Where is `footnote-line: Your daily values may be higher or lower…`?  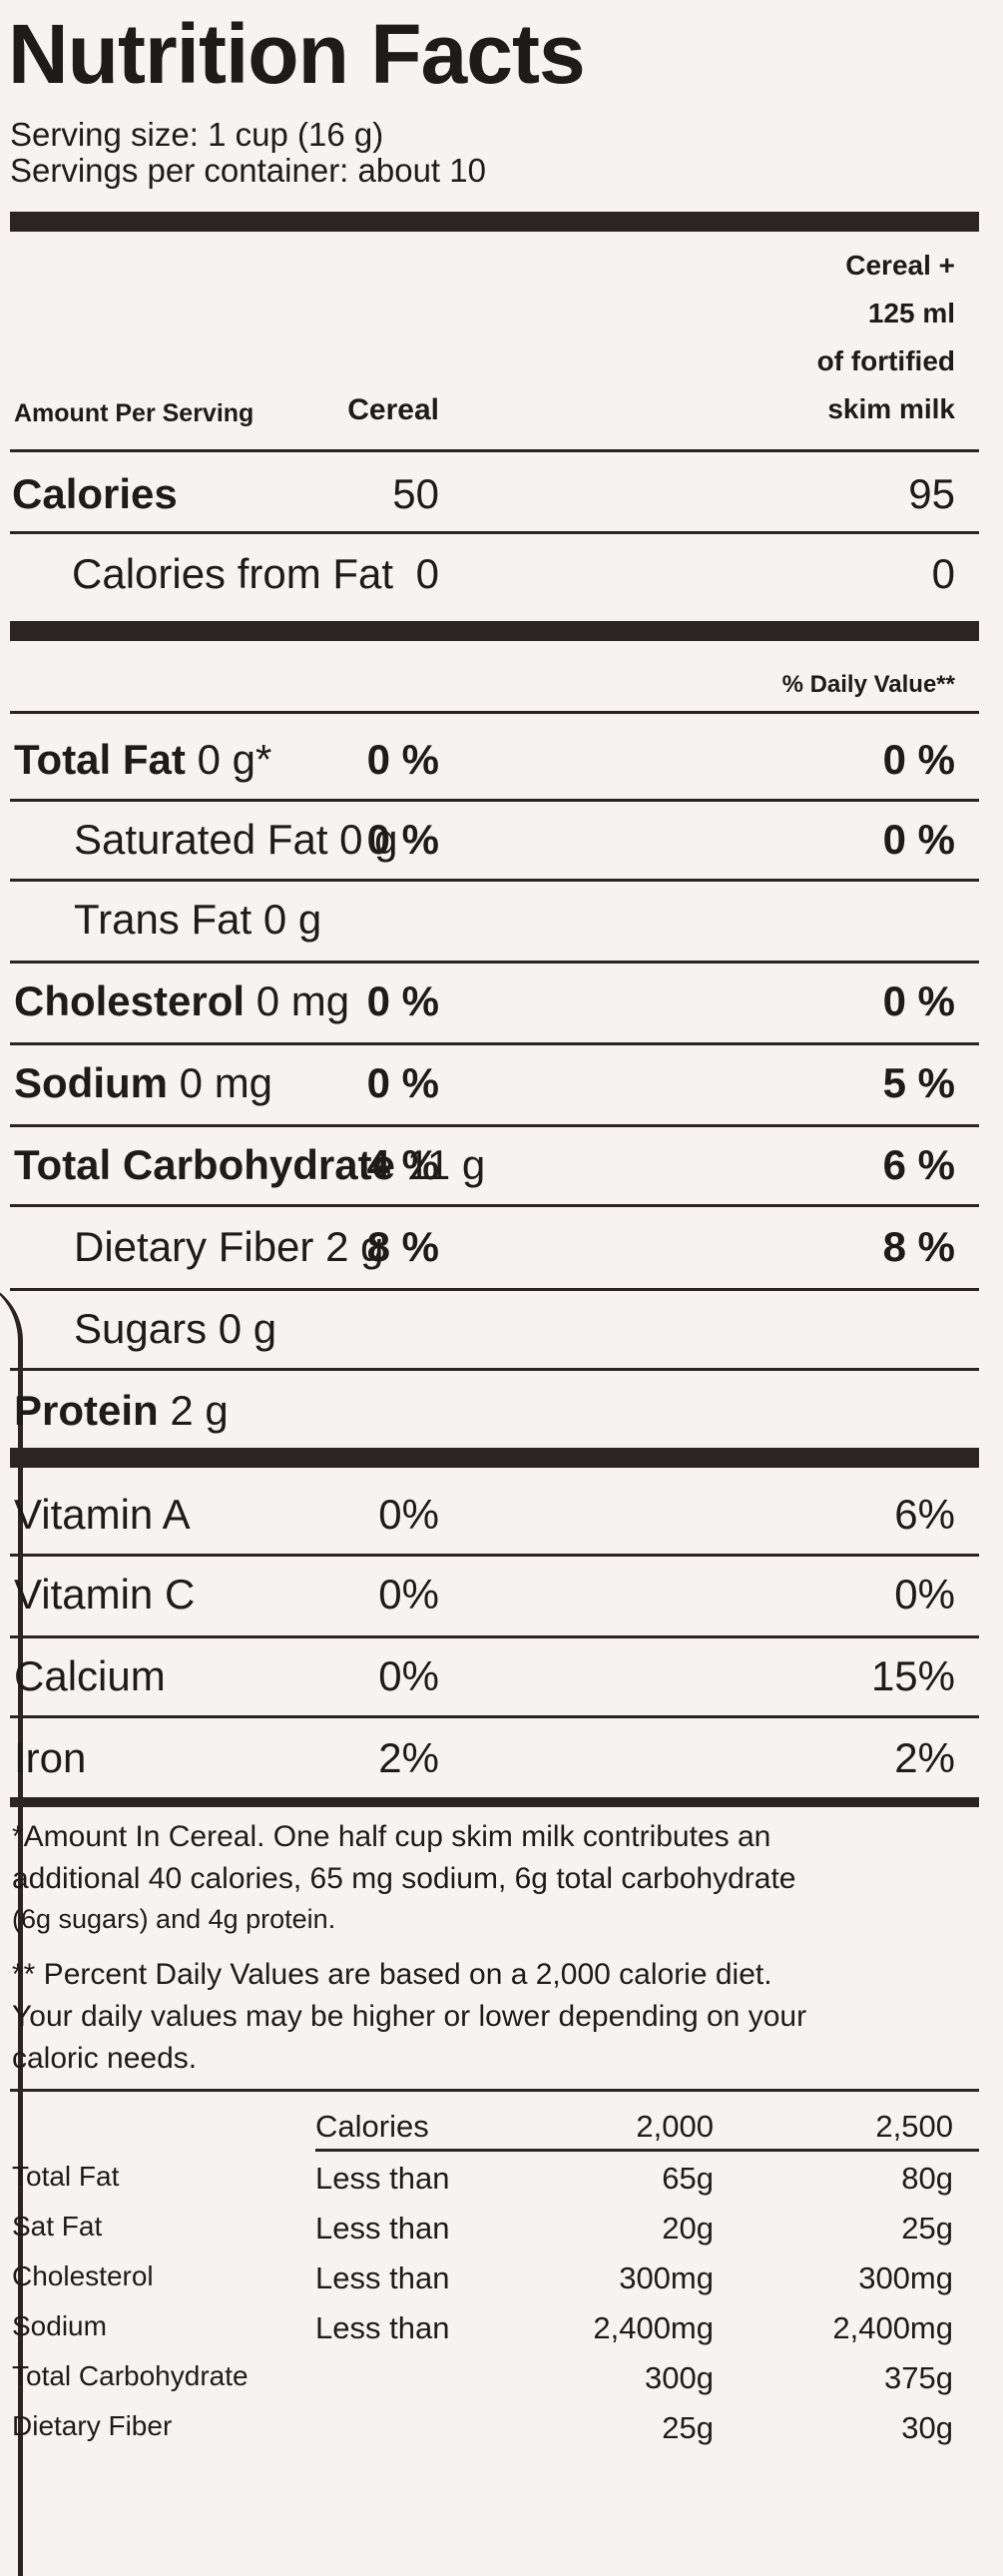 footnote-line: Your daily values may be higher or lower… is located at coordinates (409, 2016).